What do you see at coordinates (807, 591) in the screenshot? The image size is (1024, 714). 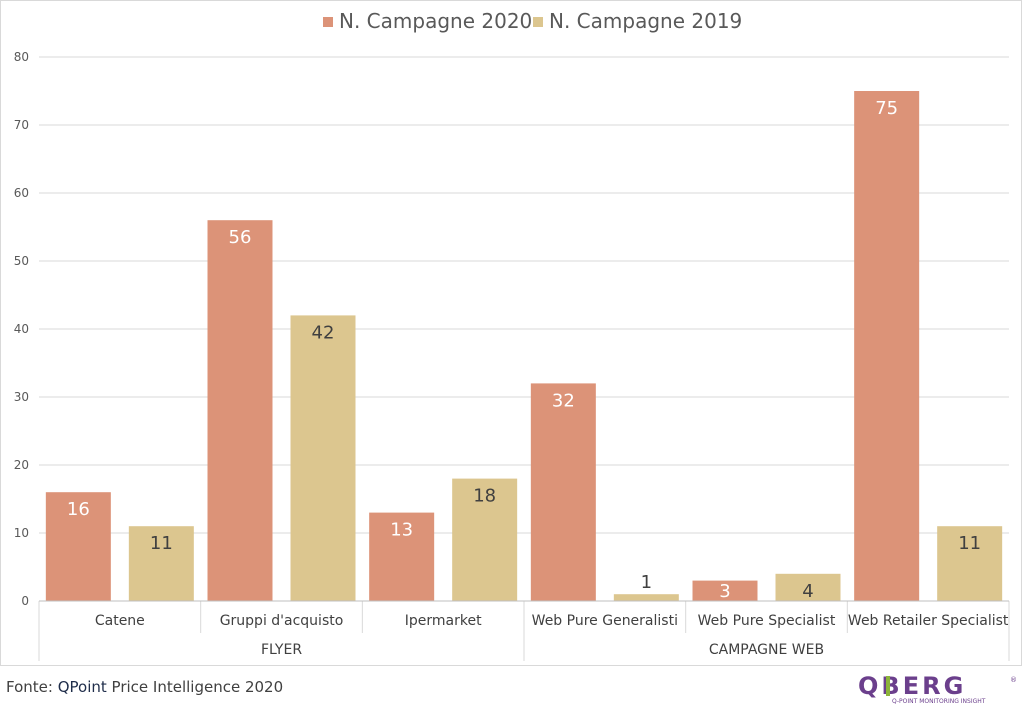 I see `data-label: 4` at bounding box center [807, 591].